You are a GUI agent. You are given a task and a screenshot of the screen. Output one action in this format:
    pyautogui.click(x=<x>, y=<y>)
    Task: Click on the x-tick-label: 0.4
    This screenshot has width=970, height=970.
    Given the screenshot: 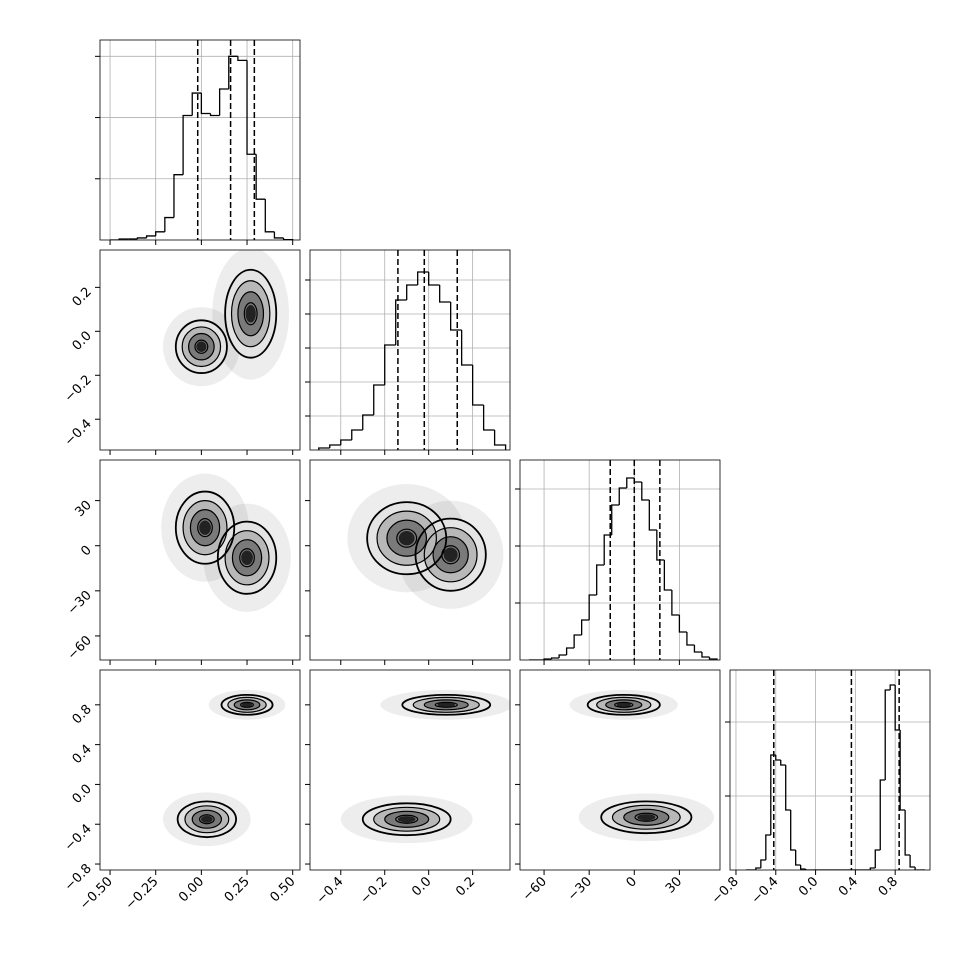 What is the action you would take?
    pyautogui.click(x=848, y=886)
    